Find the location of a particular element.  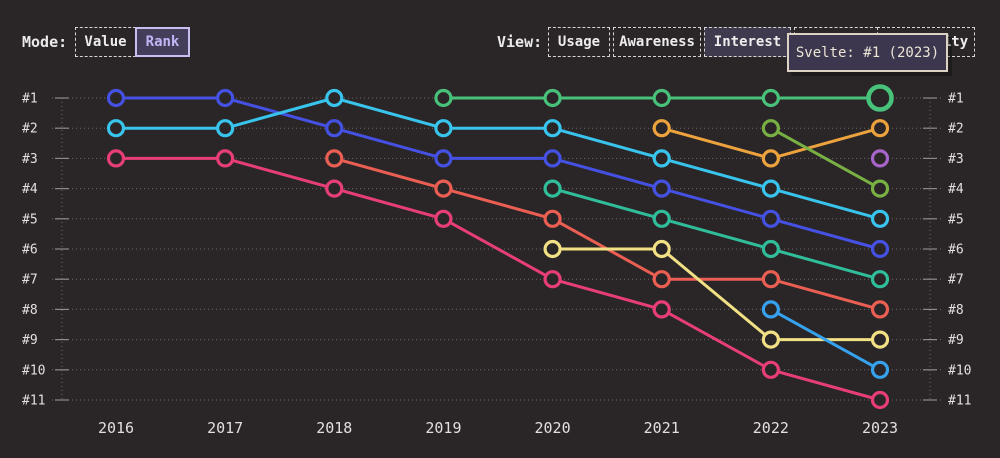

series-line-olive is located at coordinates (825, 158).